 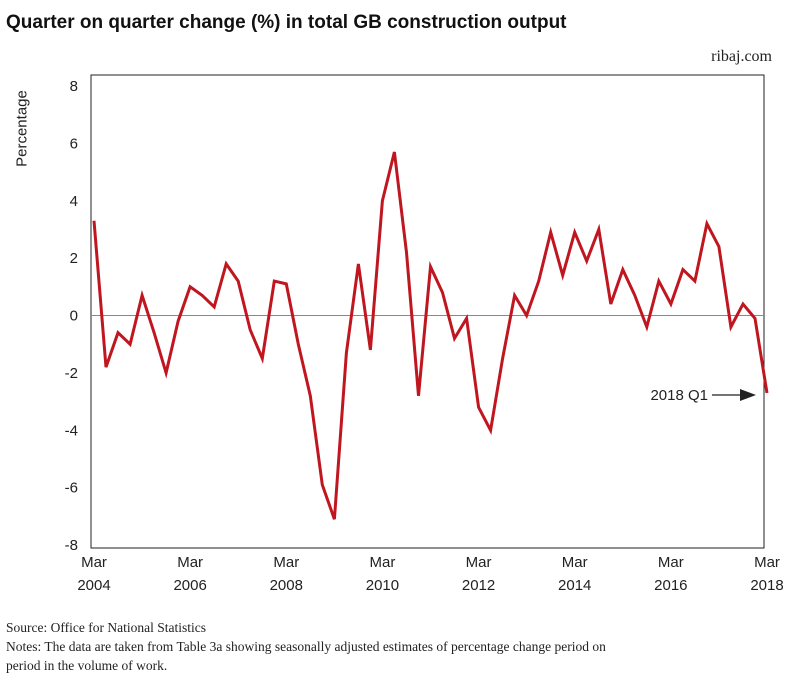 I want to click on y-tick-label: 8, so click(x=74, y=86).